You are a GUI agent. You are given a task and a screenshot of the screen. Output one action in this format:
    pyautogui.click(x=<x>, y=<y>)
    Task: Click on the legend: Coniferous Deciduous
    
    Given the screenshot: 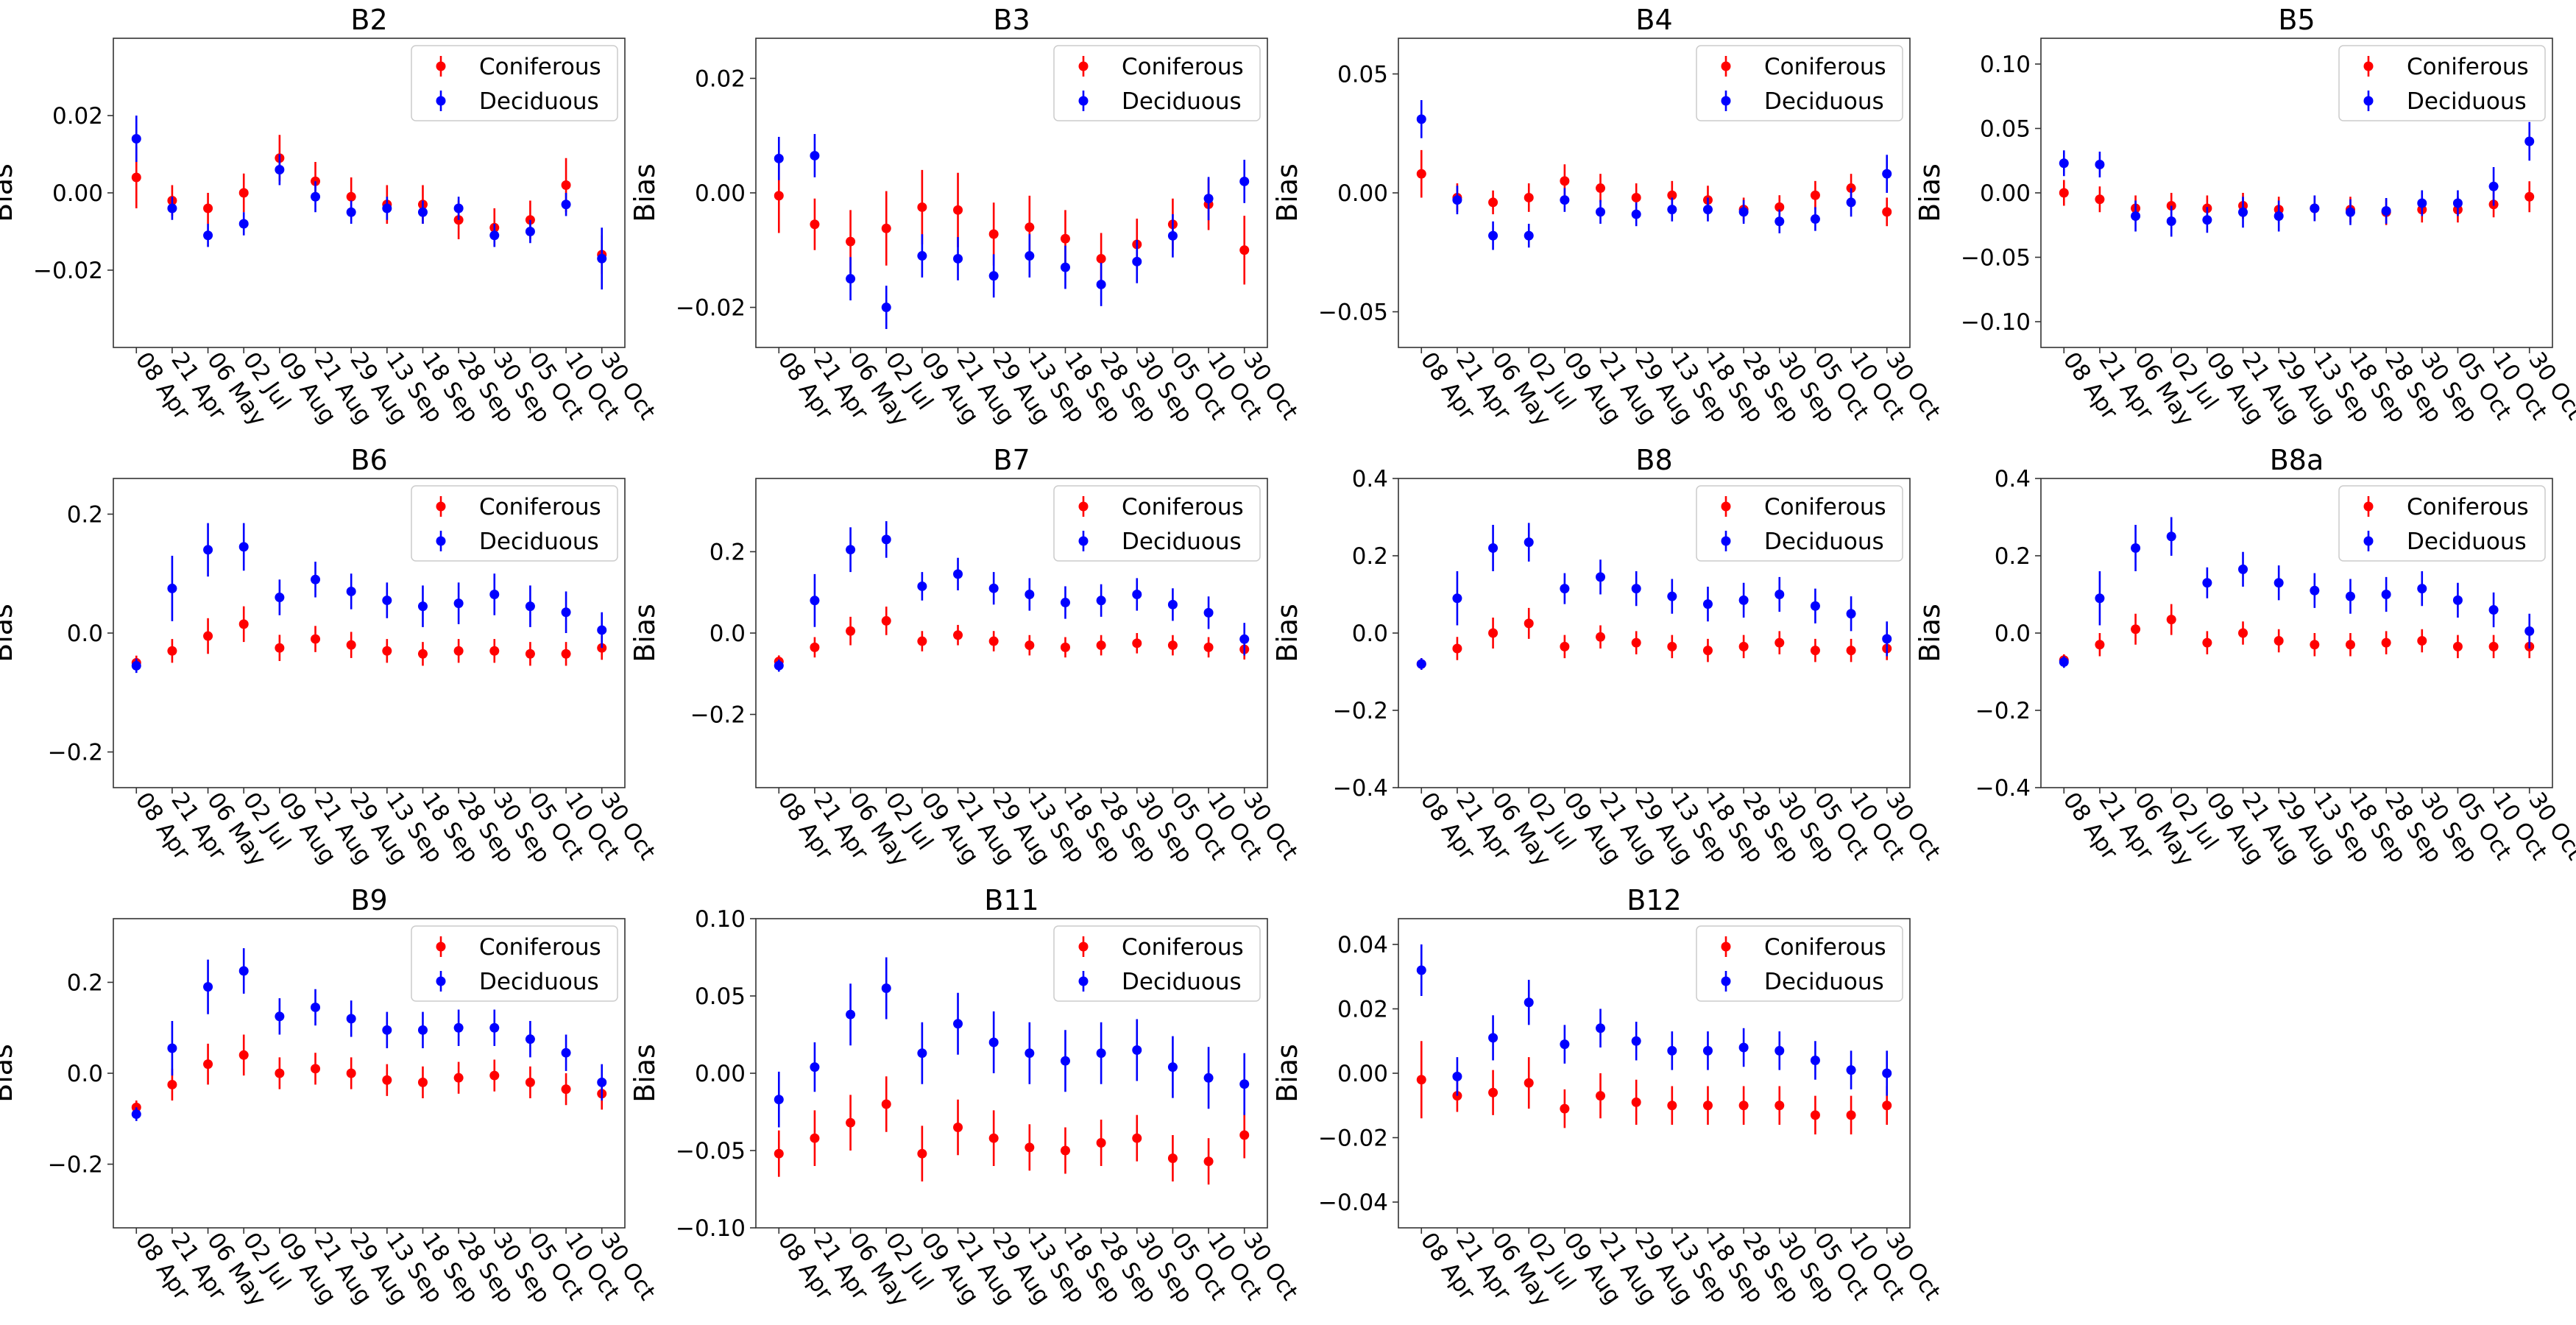 What is the action you would take?
    pyautogui.click(x=1157, y=523)
    